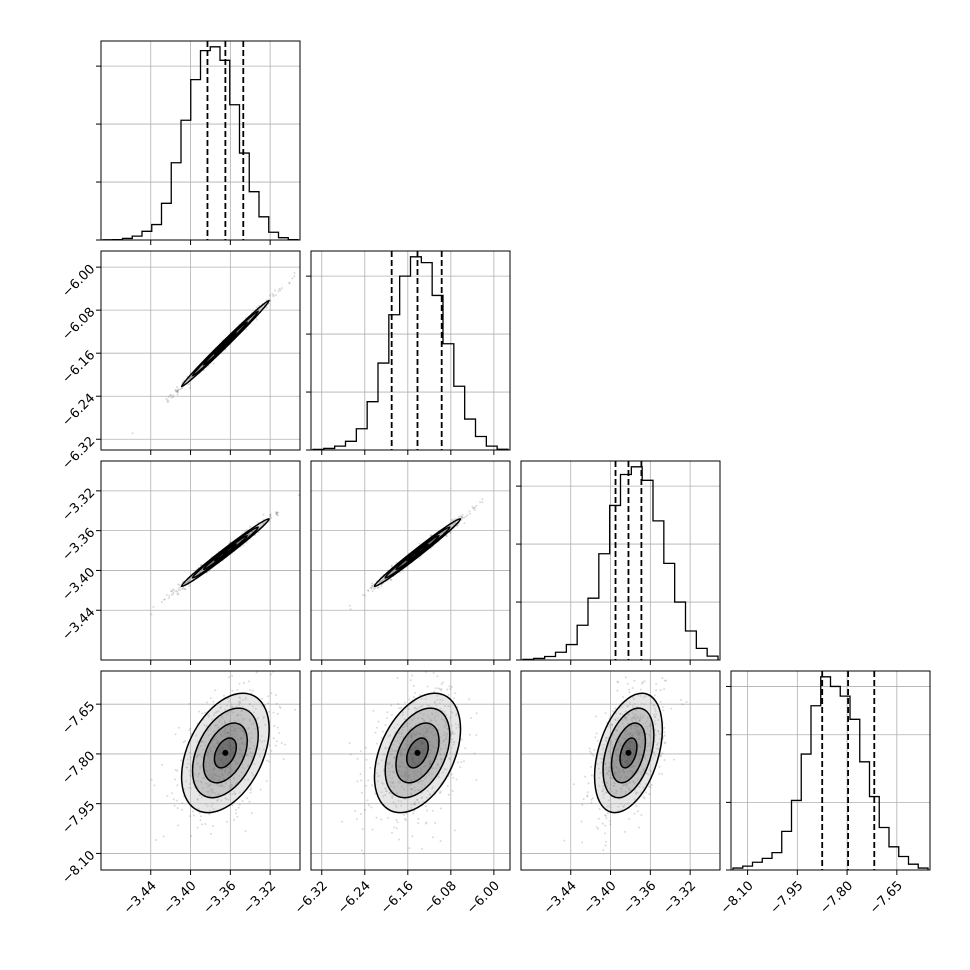 The width and height of the screenshot is (970, 970). What do you see at coordinates (180, 793) in the screenshot?
I see `panel-3-0: −8.10 −7.95 −7.80 −7.65 −3.44 −3.40 −3.36 −3.32` at bounding box center [180, 793].